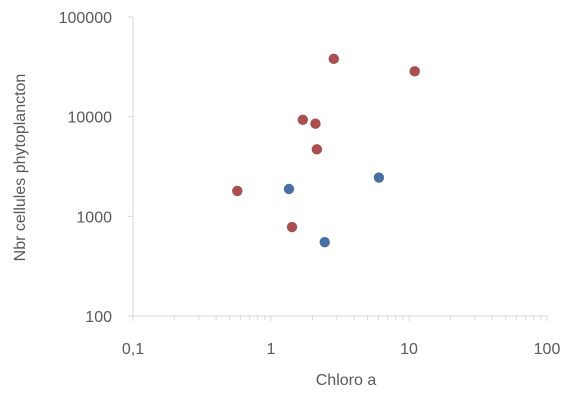 The height and width of the screenshot is (393, 570). What do you see at coordinates (98, 317) in the screenshot?
I see `y-tick-label: 100` at bounding box center [98, 317].